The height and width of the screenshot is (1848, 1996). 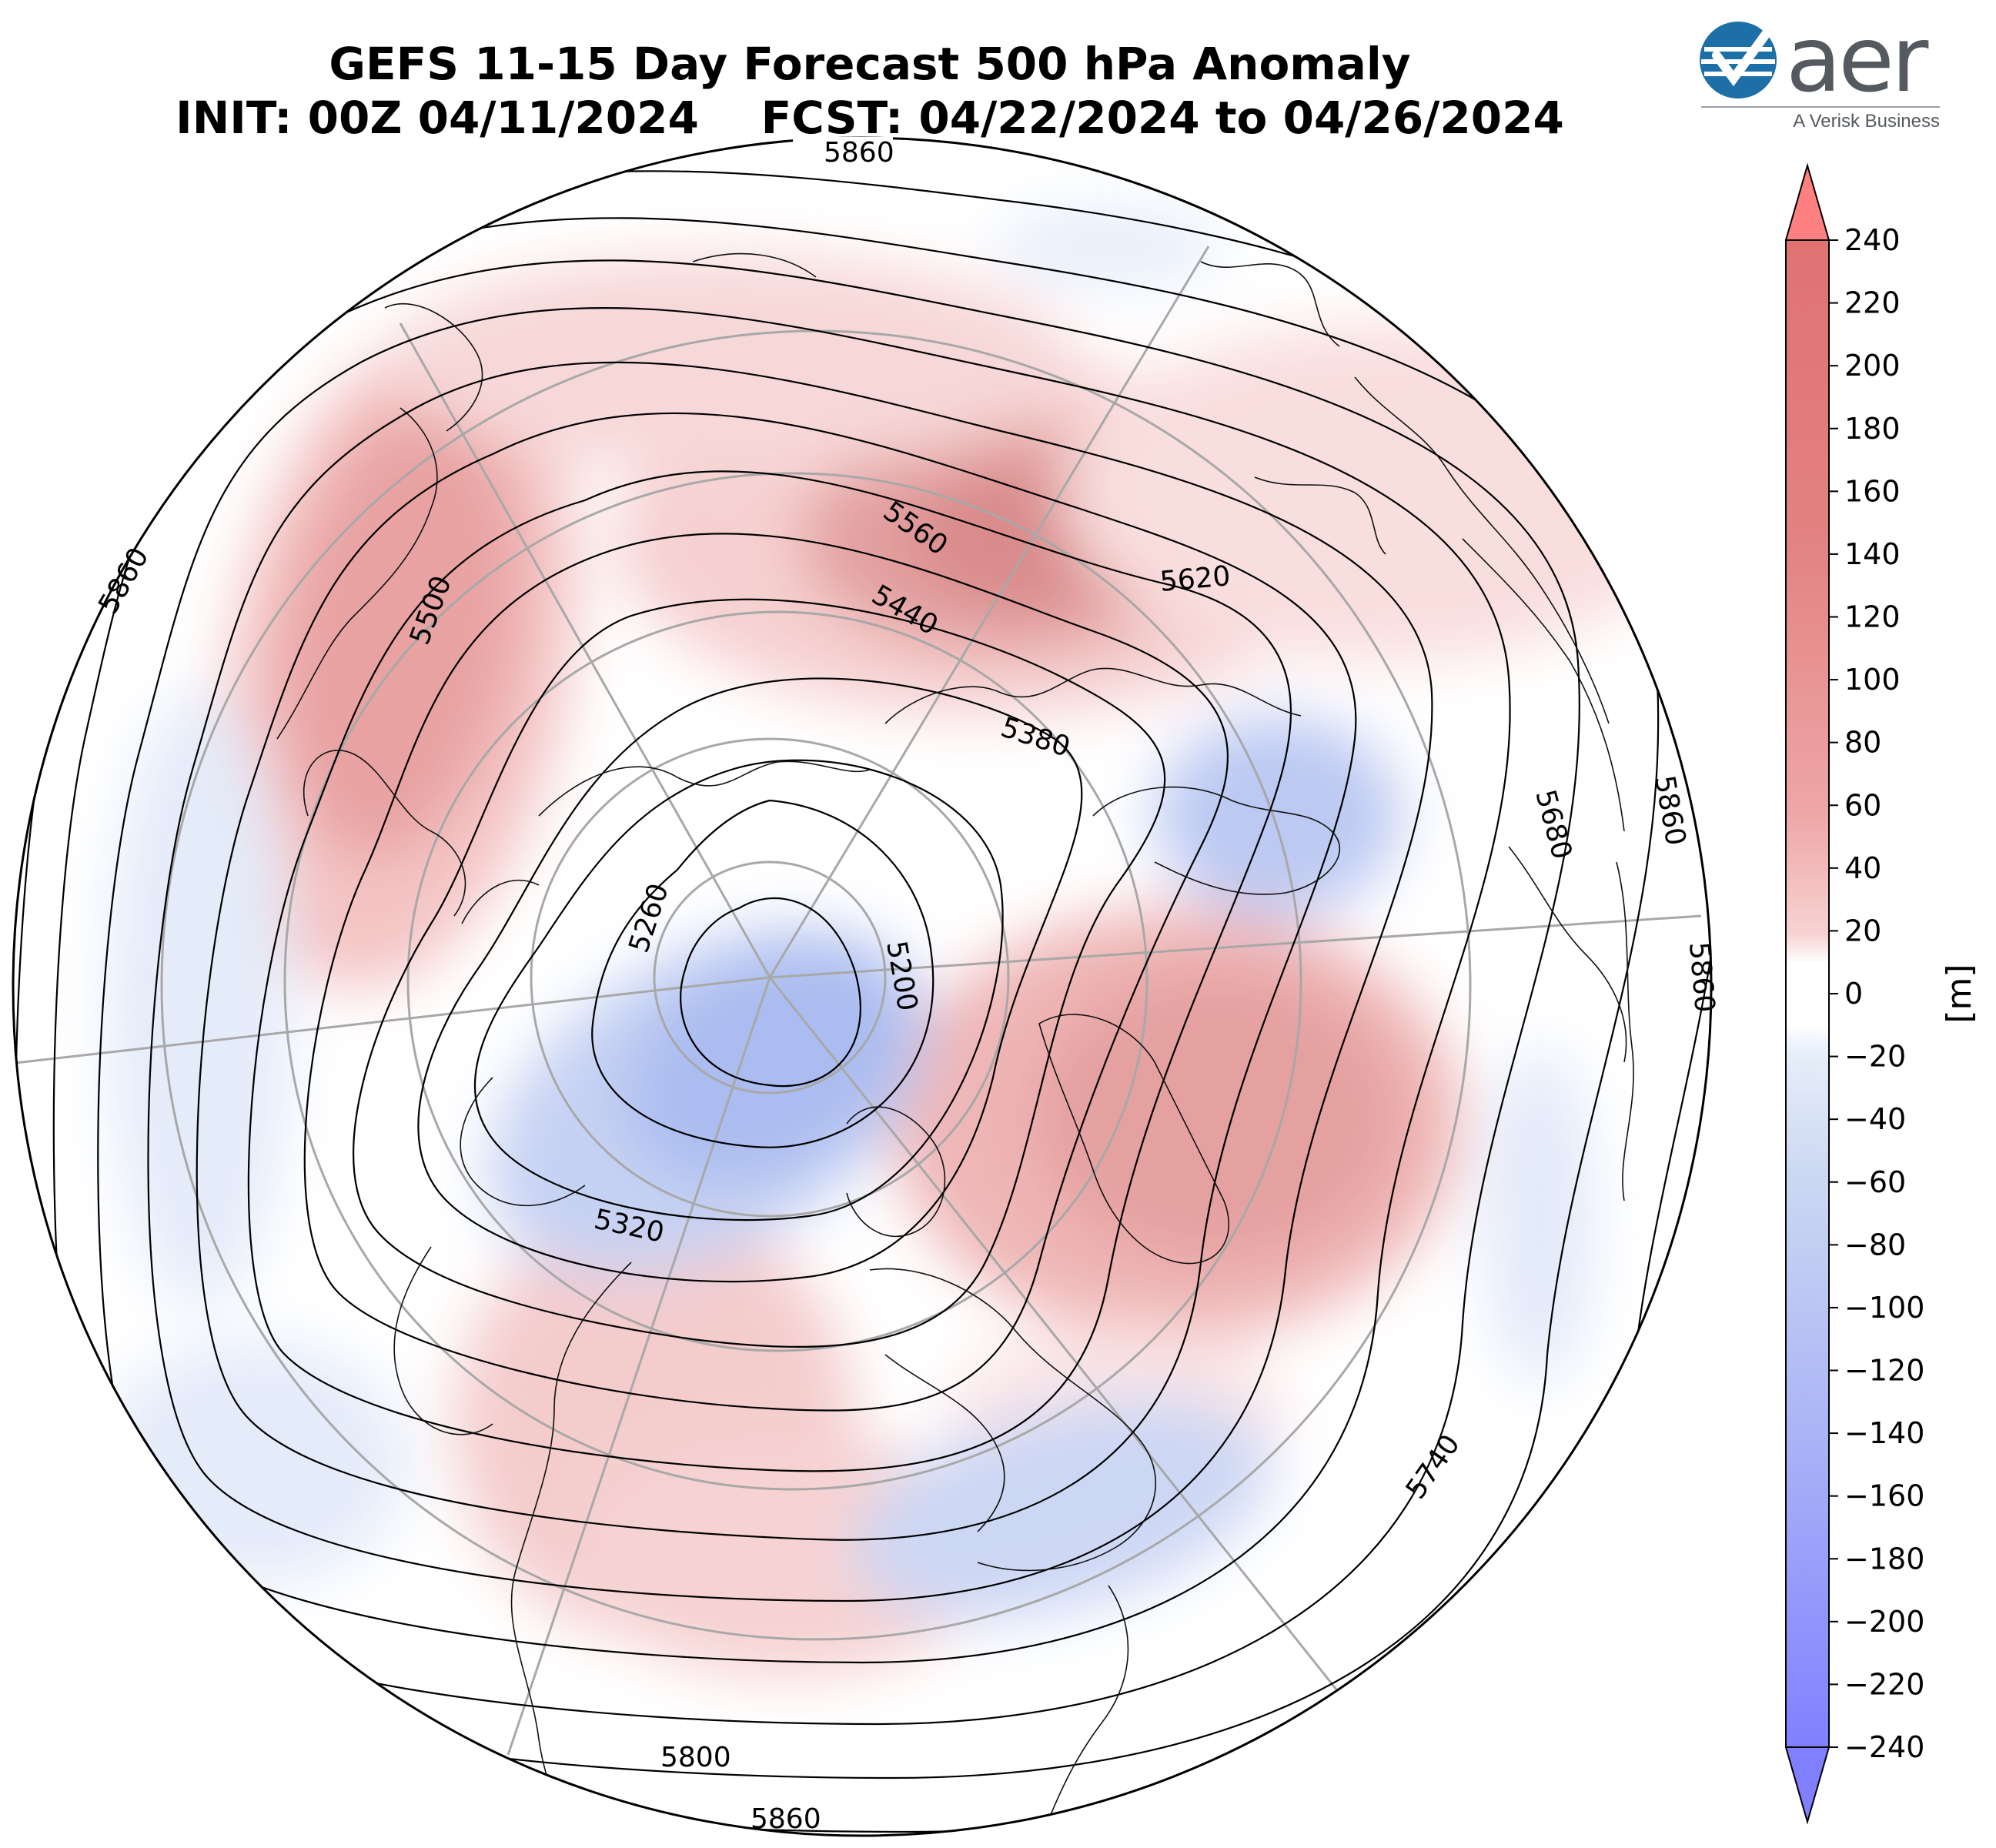 What do you see at coordinates (1857, 59) in the screenshot?
I see `logo-word: aer` at bounding box center [1857, 59].